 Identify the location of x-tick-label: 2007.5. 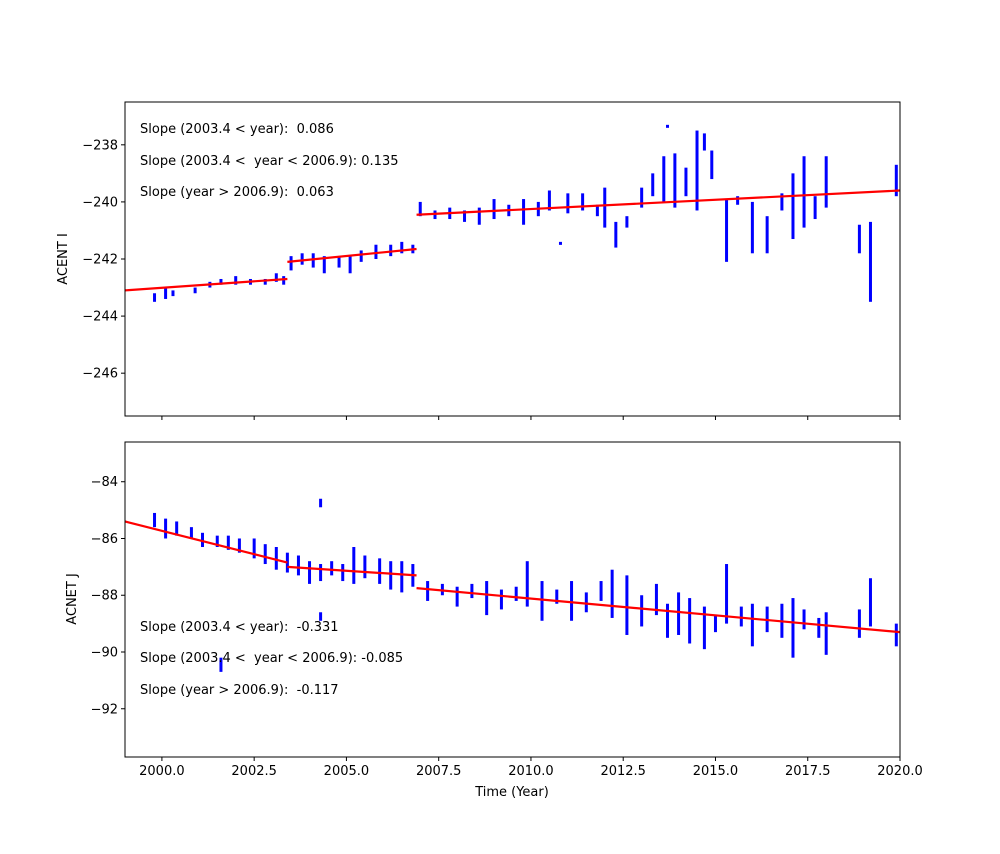
(439, 771).